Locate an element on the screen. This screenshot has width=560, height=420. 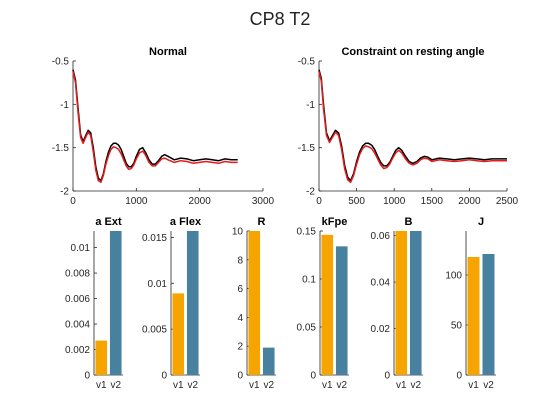
subplot-title: kFpe is located at coordinates (335, 222).